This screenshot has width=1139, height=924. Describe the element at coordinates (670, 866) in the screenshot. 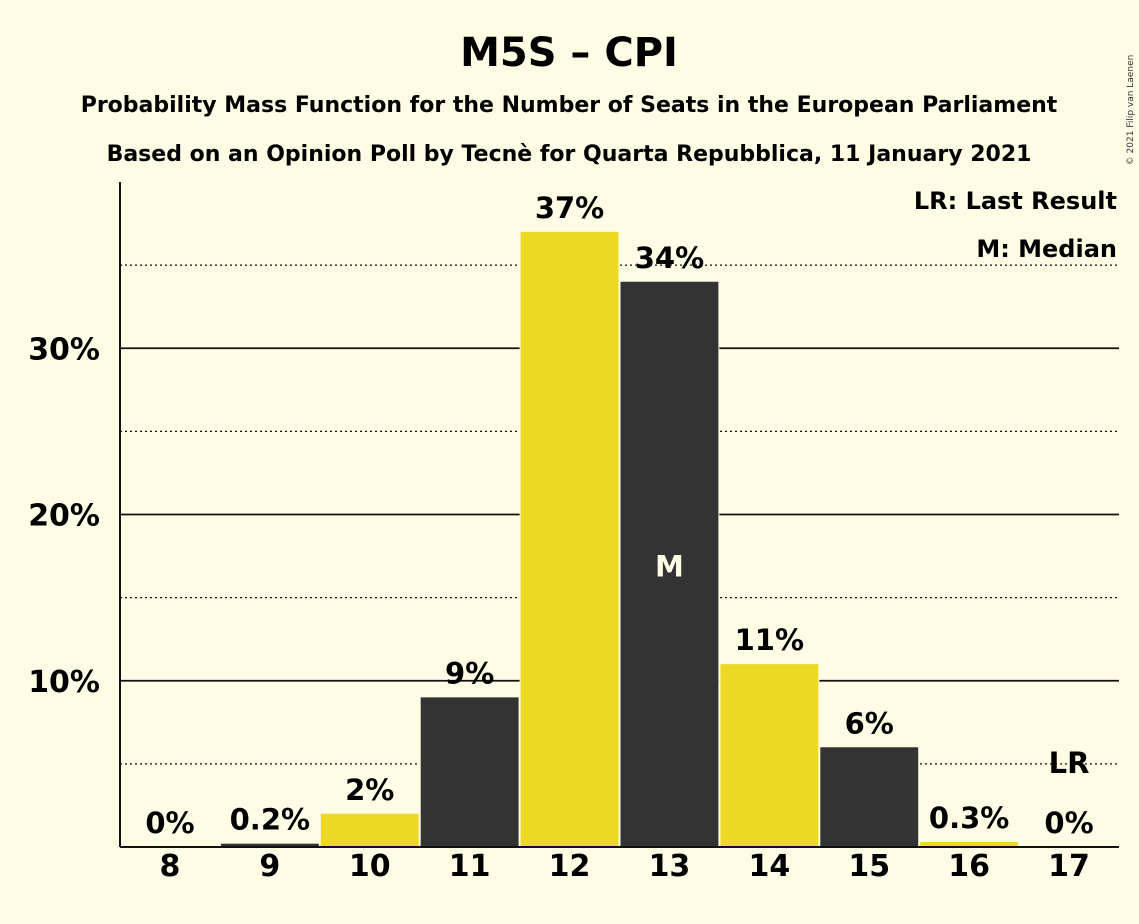

I see `x-tick-label-13: 13` at that location.